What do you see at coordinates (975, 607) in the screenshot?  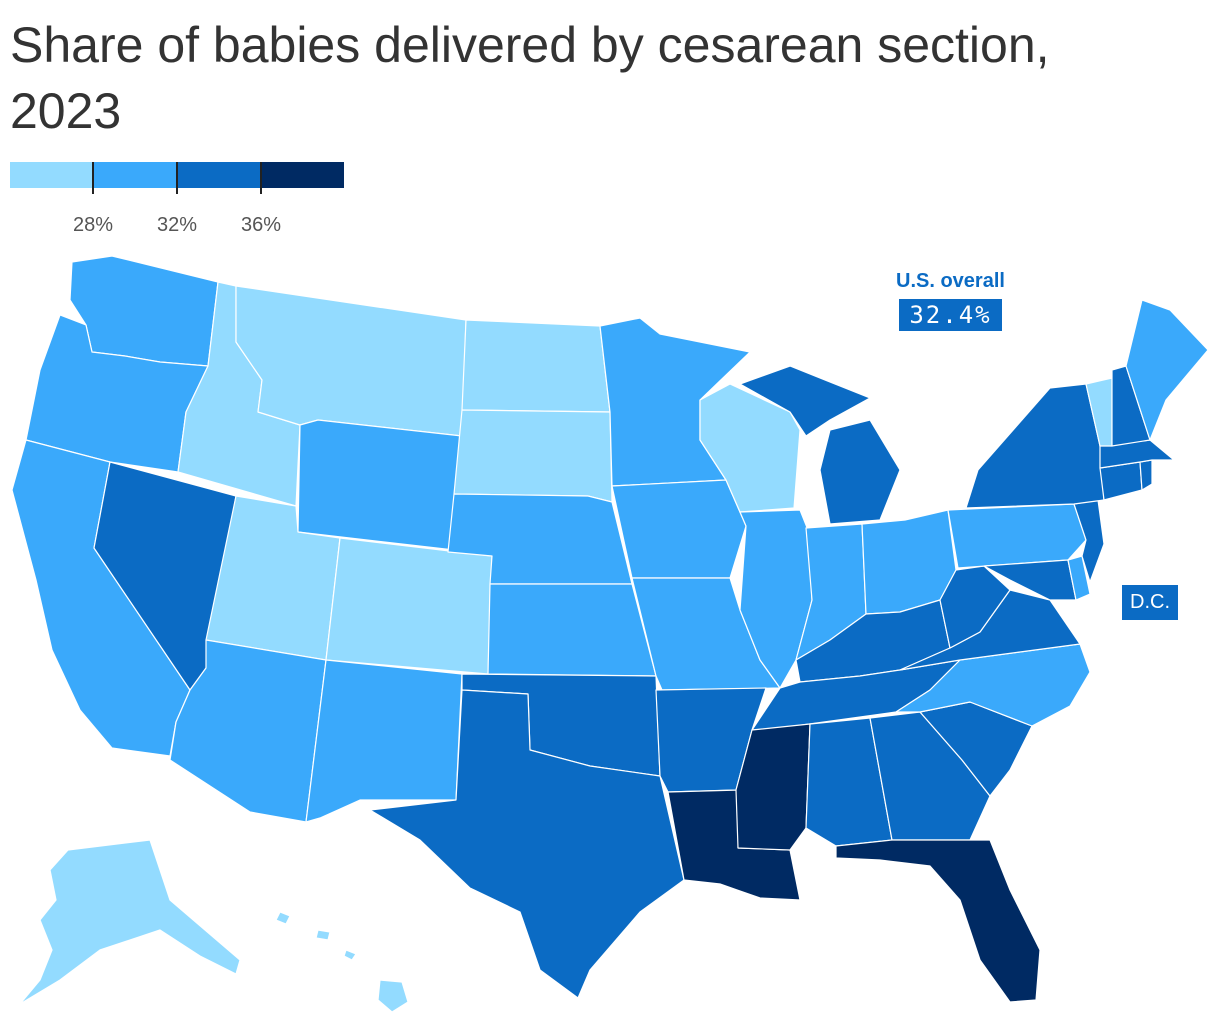 I see `state-west-virginia` at bounding box center [975, 607].